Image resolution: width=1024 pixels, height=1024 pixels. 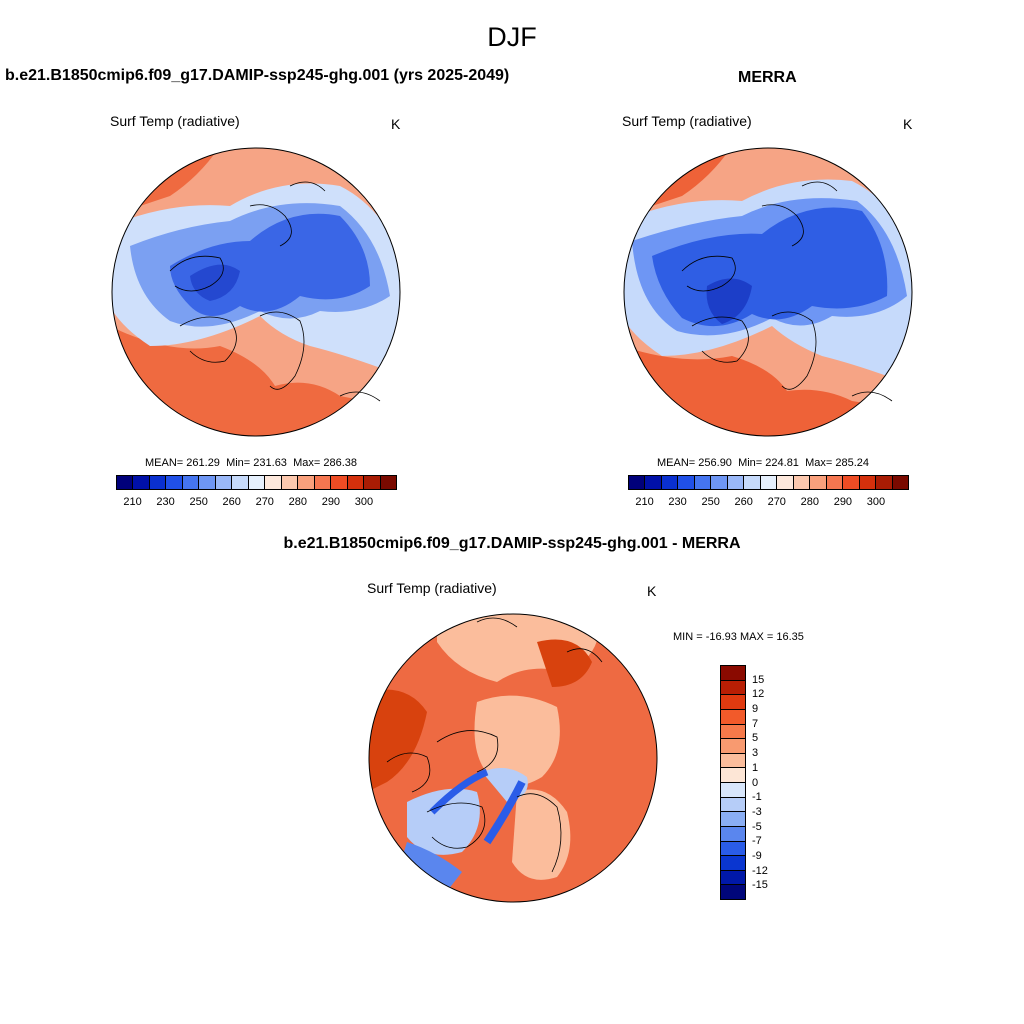 I want to click on map-coldest-region, so click(x=729, y=301).